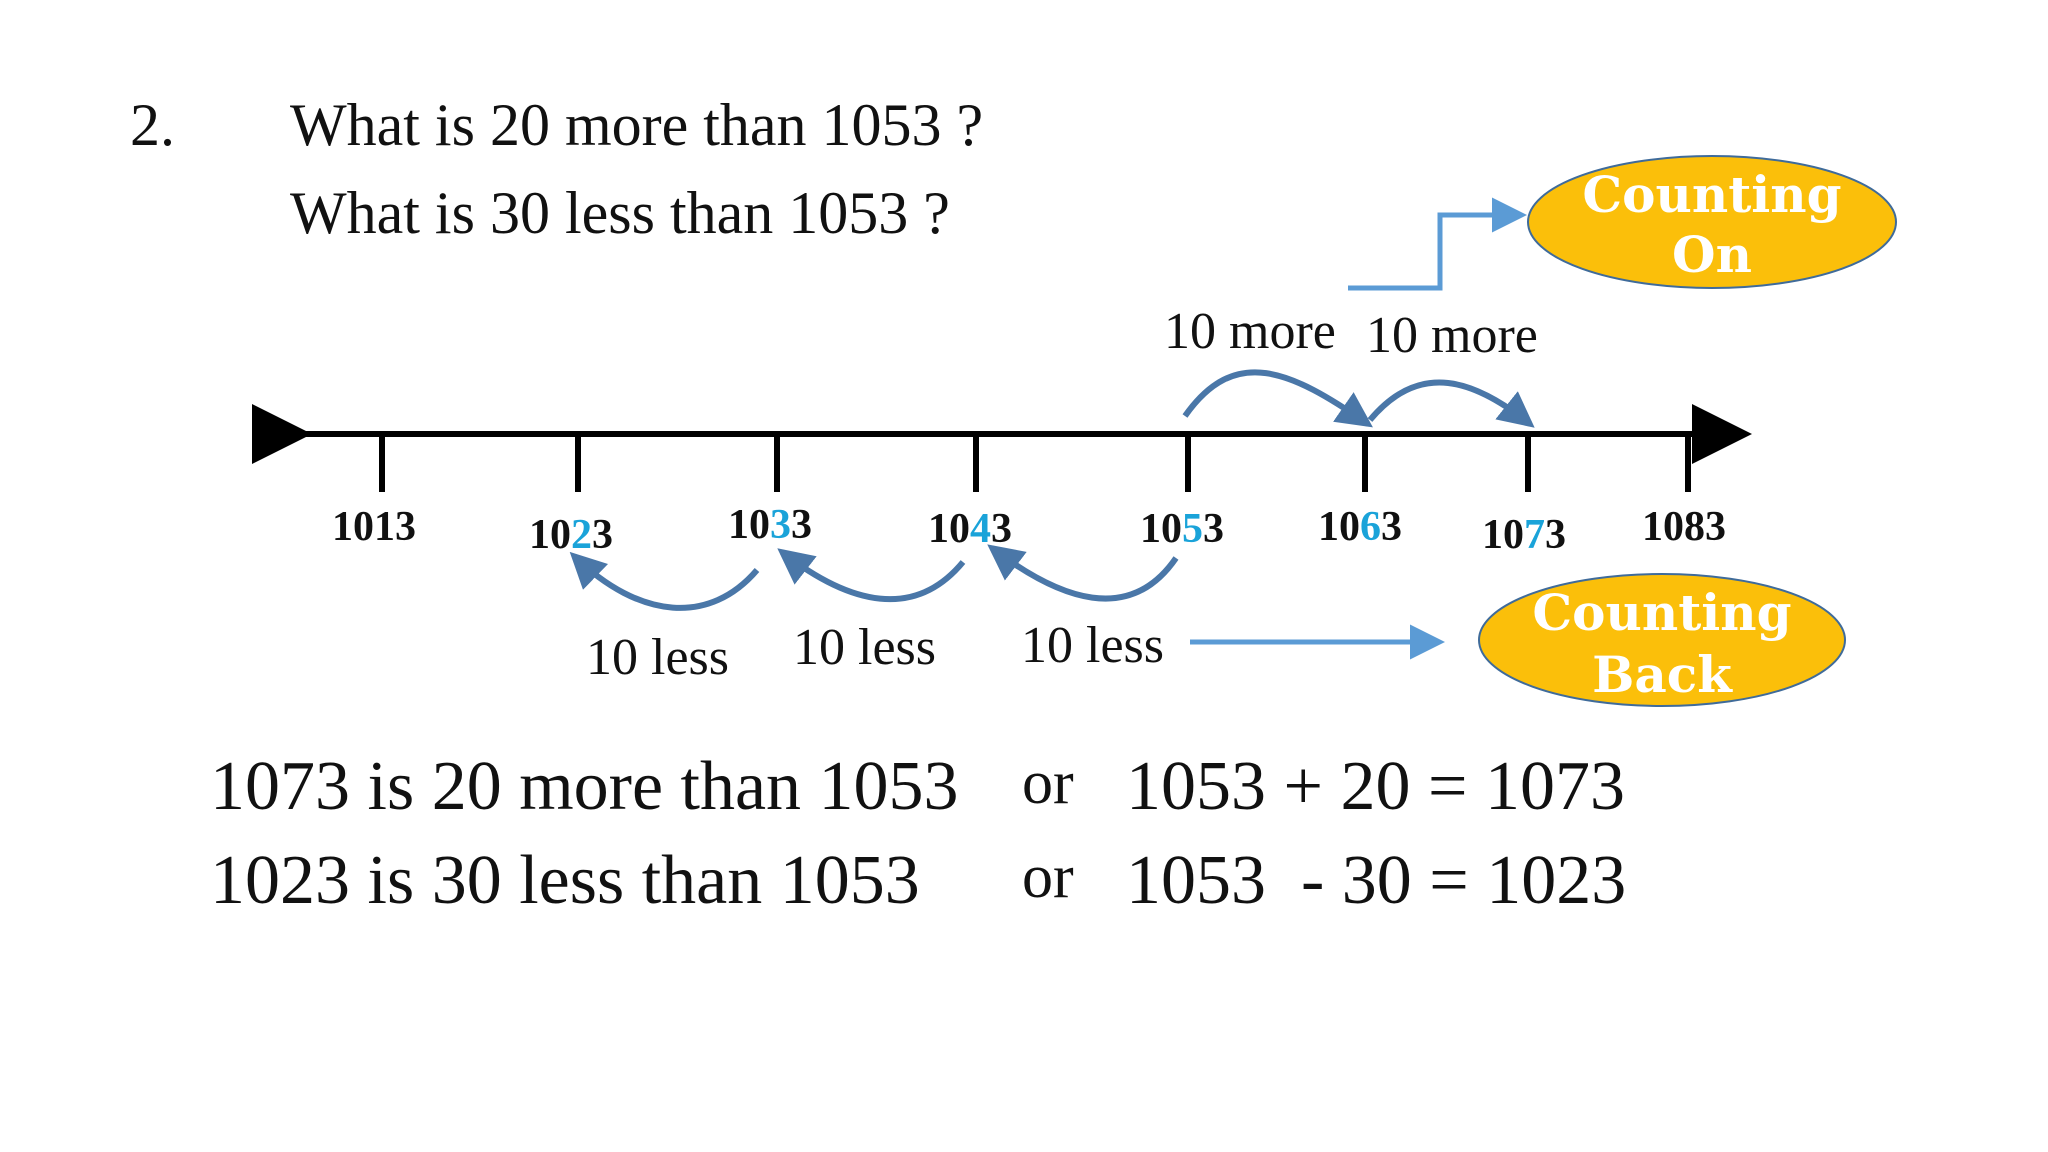 Image resolution: width=2048 pixels, height=1152 pixels. I want to click on counting-on-label-1: Counting, so click(1711, 194).